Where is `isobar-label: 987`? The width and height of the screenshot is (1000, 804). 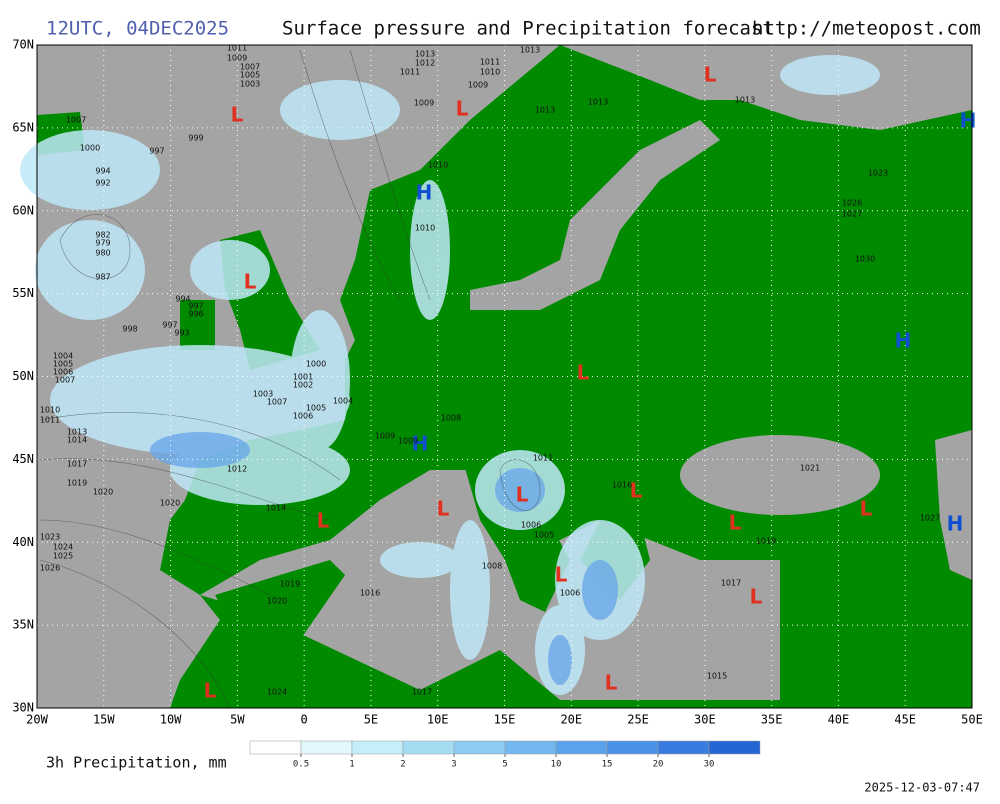
isobar-label: 987 is located at coordinates (102, 277).